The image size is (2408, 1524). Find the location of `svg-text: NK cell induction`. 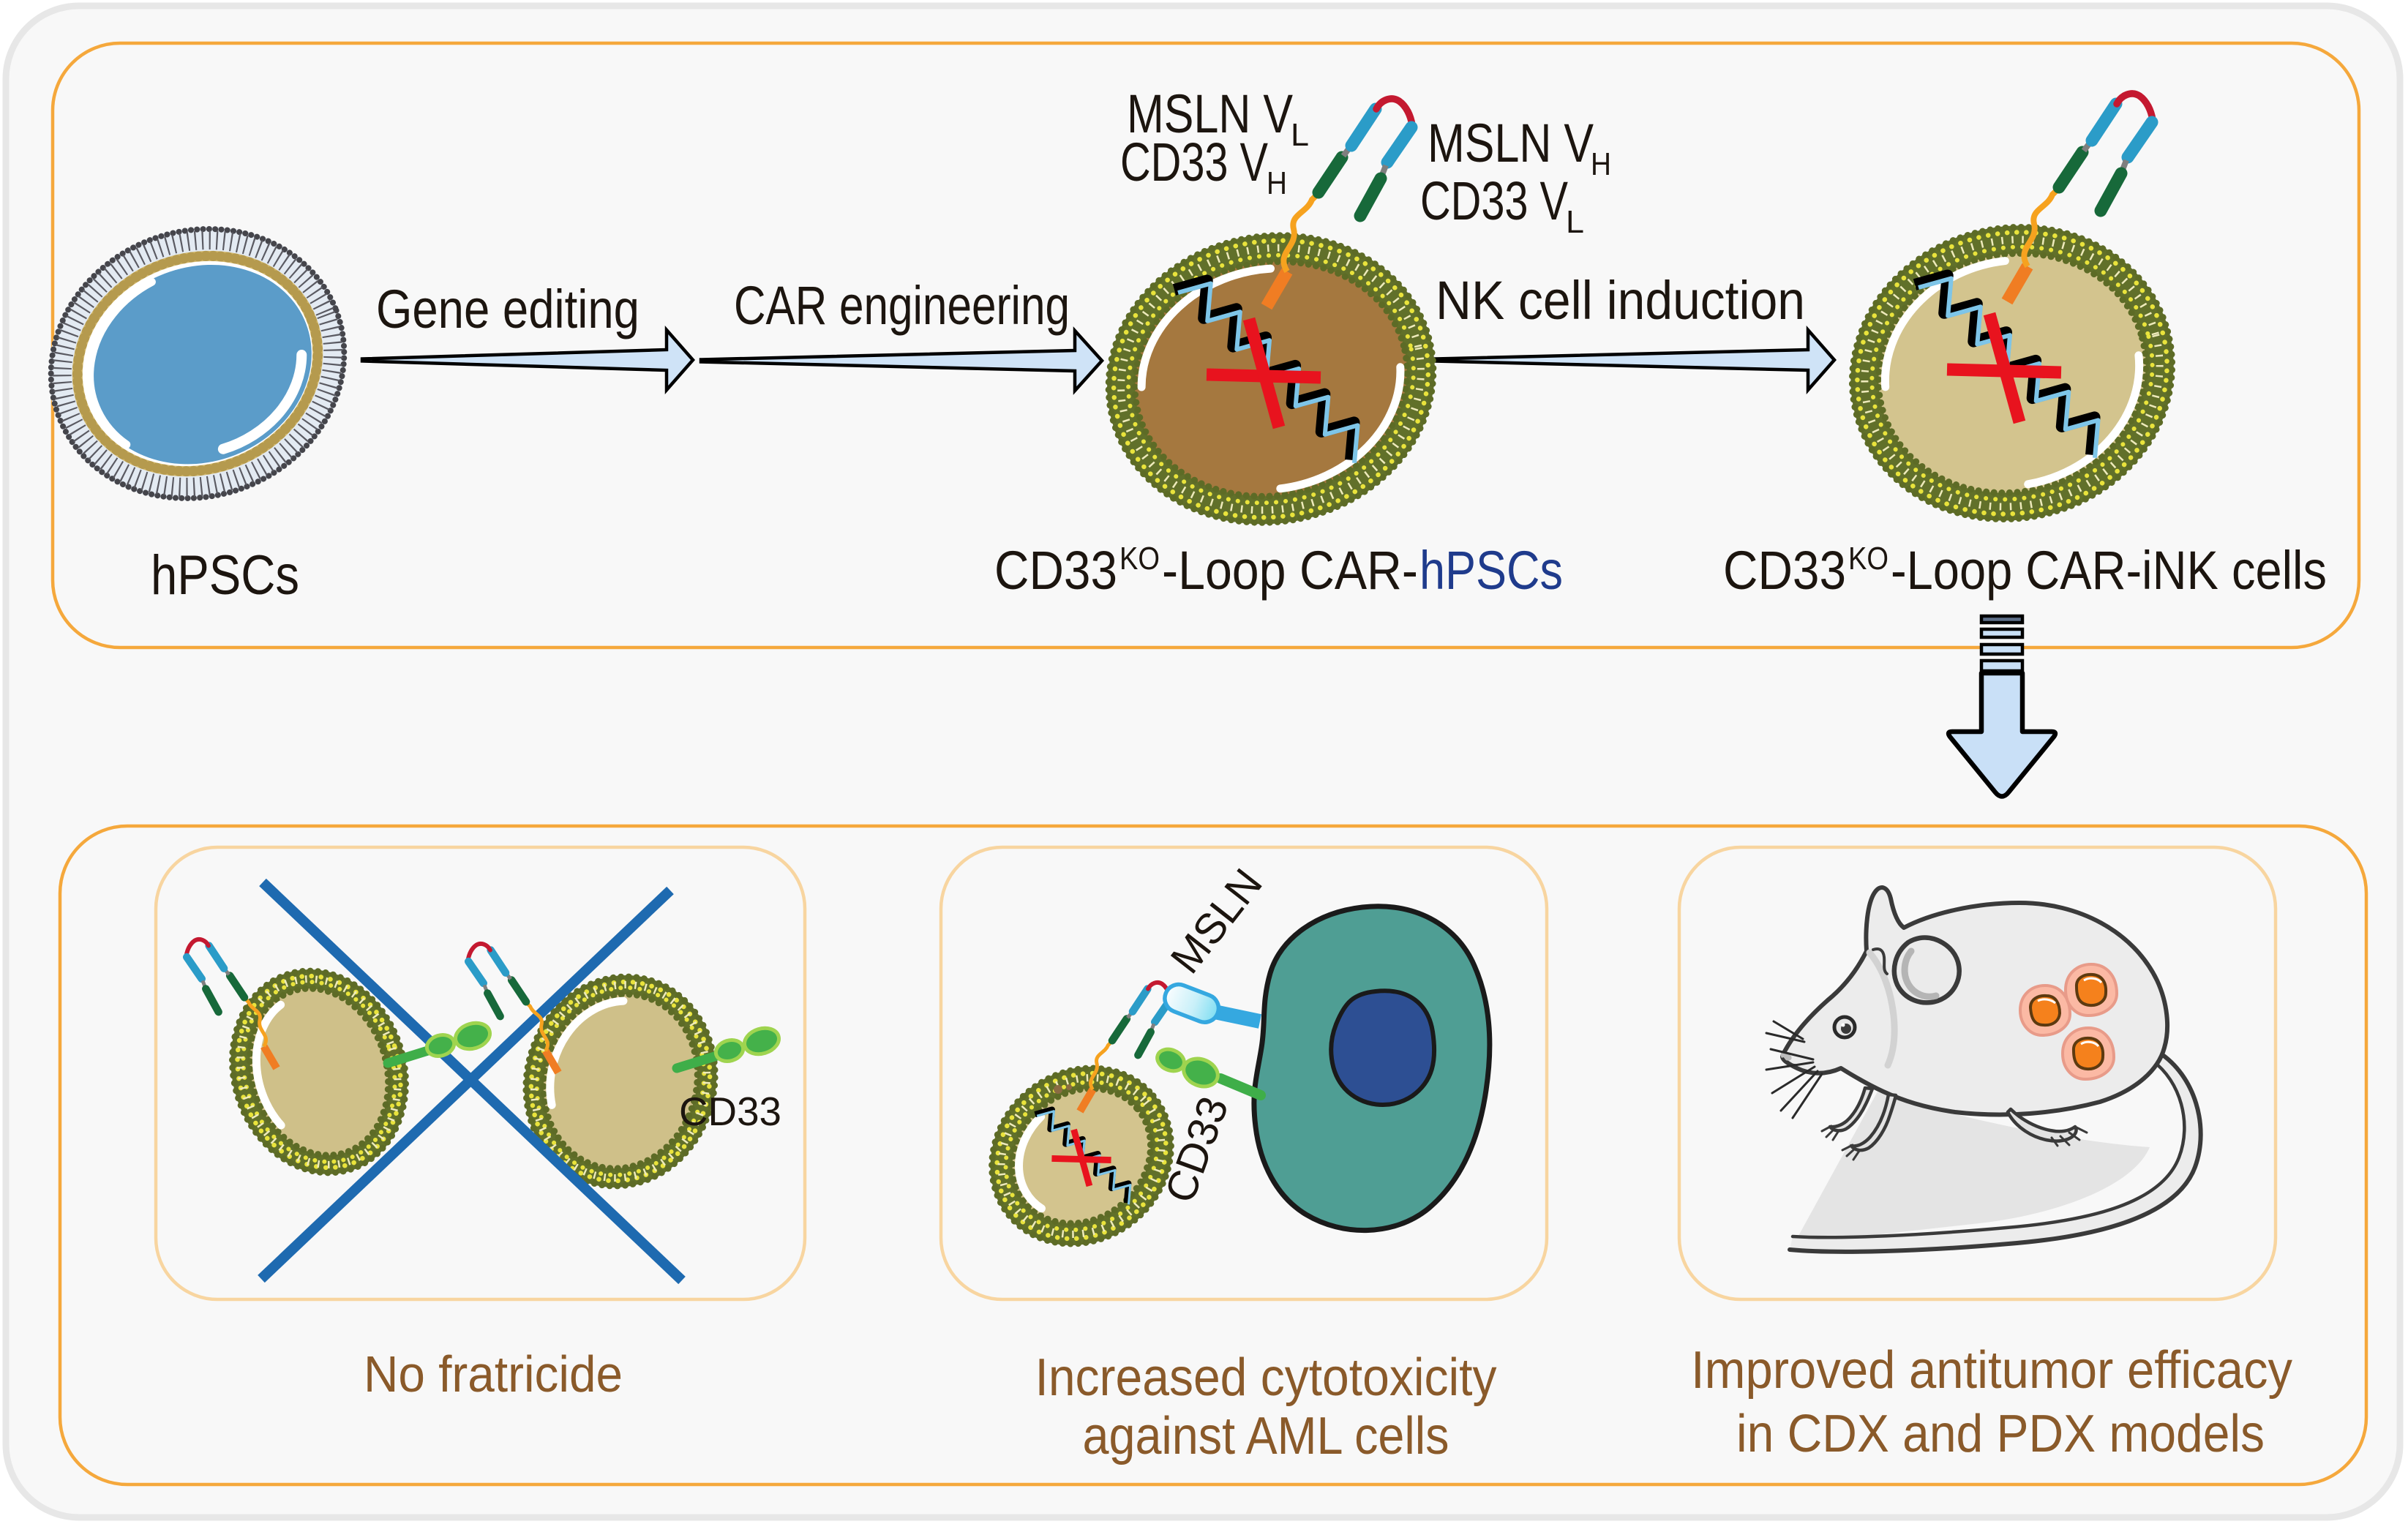

svg-text: NK cell induction is located at coordinates (1620, 300).